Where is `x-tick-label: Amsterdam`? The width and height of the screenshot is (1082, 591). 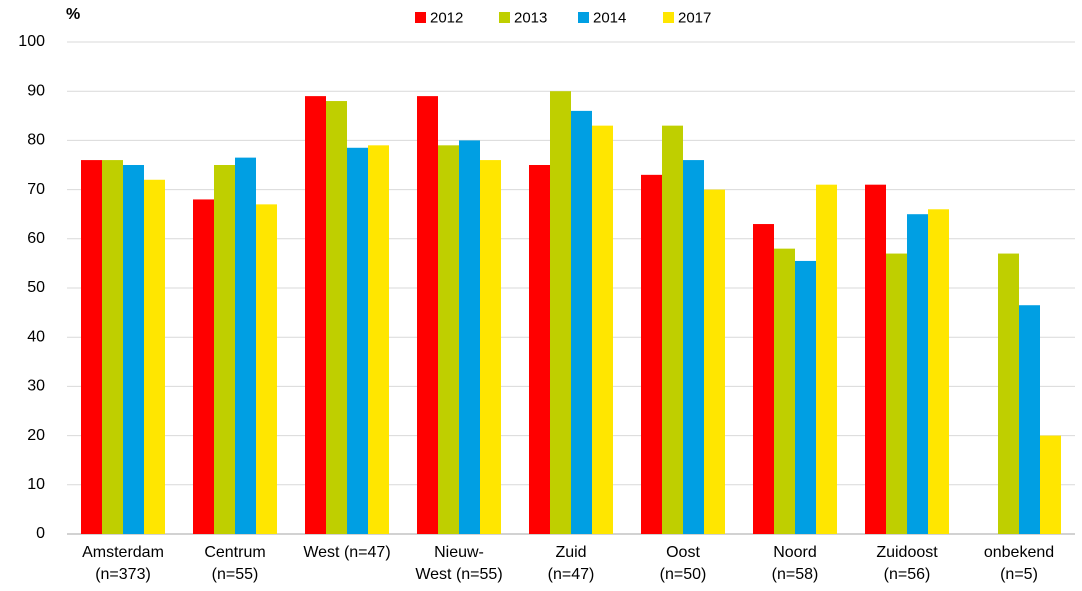 x-tick-label: Amsterdam is located at coordinates (123, 552).